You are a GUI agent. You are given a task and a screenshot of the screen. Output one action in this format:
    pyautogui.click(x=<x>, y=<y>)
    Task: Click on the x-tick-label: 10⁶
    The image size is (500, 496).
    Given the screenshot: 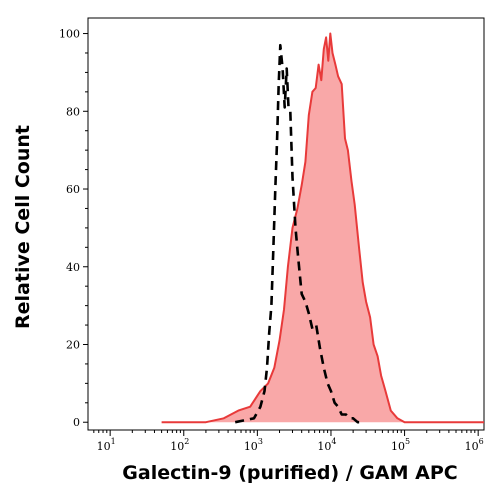 What is the action you would take?
    pyautogui.click(x=474, y=445)
    